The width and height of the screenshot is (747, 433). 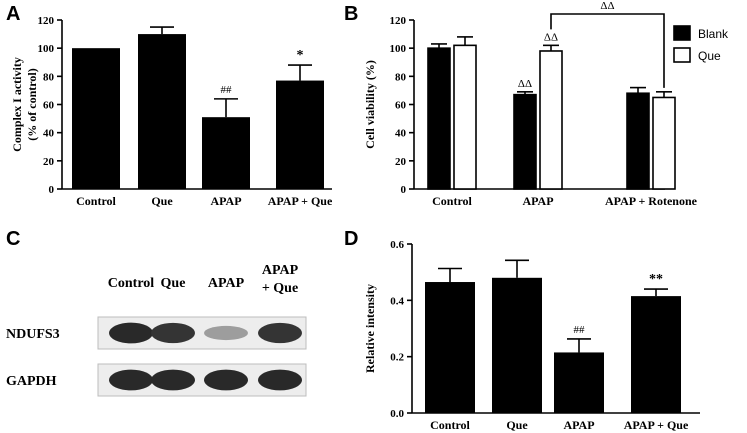 I want to click on chart-a-y-tick-label: 40, so click(x=49, y=134).